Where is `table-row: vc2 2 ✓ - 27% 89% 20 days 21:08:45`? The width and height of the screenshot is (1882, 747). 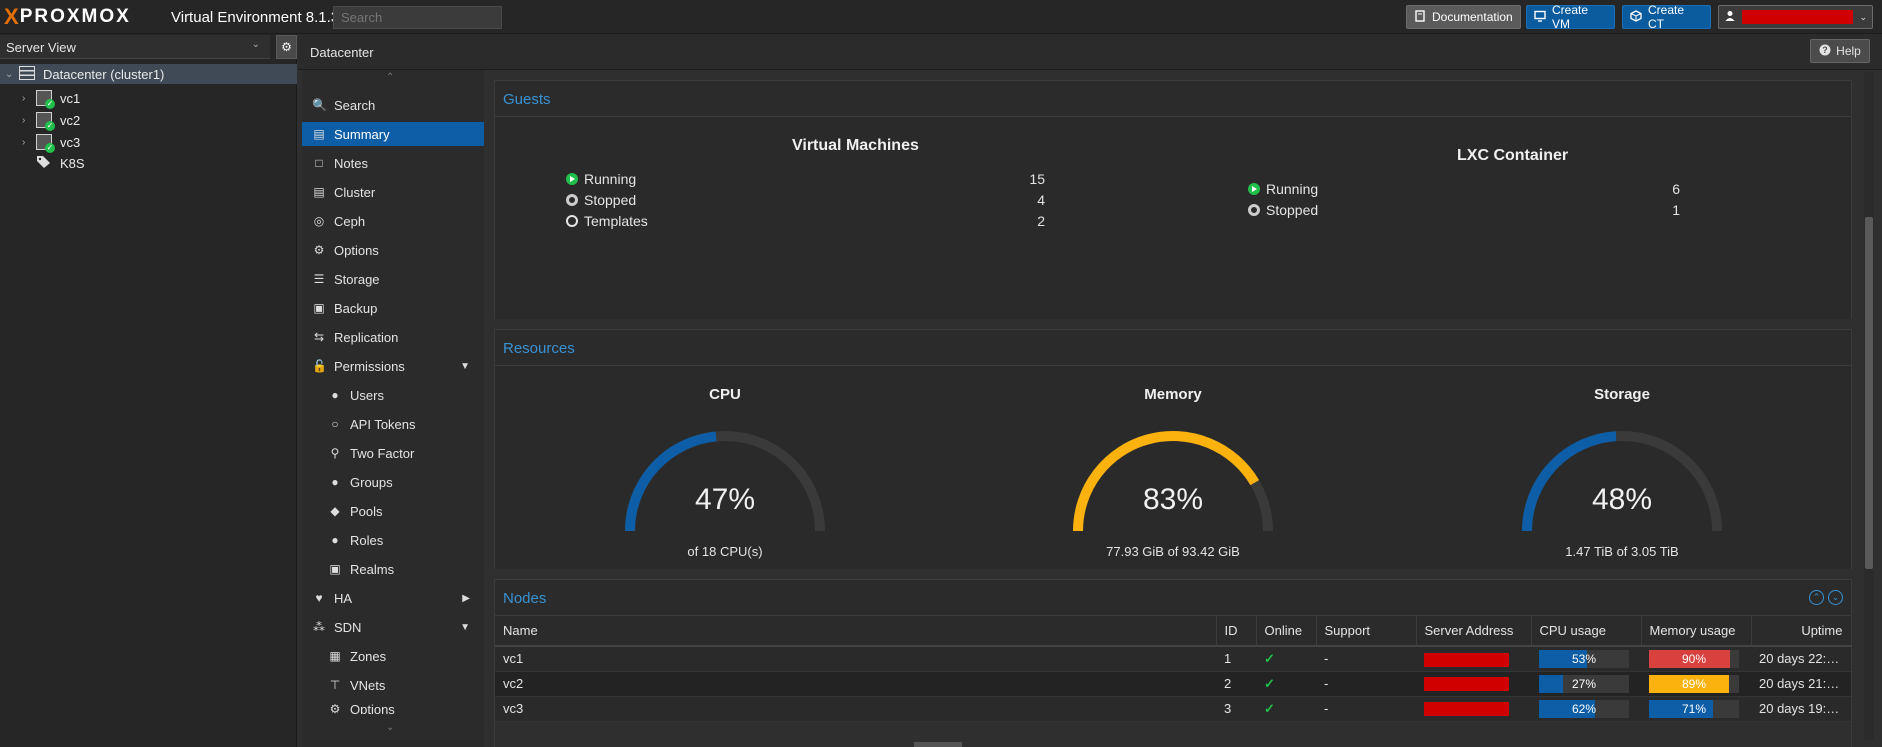 table-row: vc2 2 ✓ - 27% 89% 20 days 21:08:45 is located at coordinates (1173, 684).